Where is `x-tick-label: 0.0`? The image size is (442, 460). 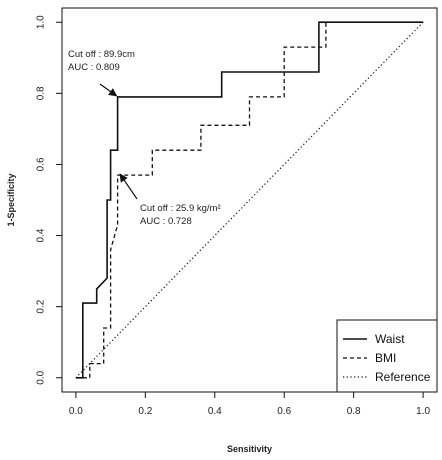
x-tick-label: 0.0 is located at coordinates (76, 411).